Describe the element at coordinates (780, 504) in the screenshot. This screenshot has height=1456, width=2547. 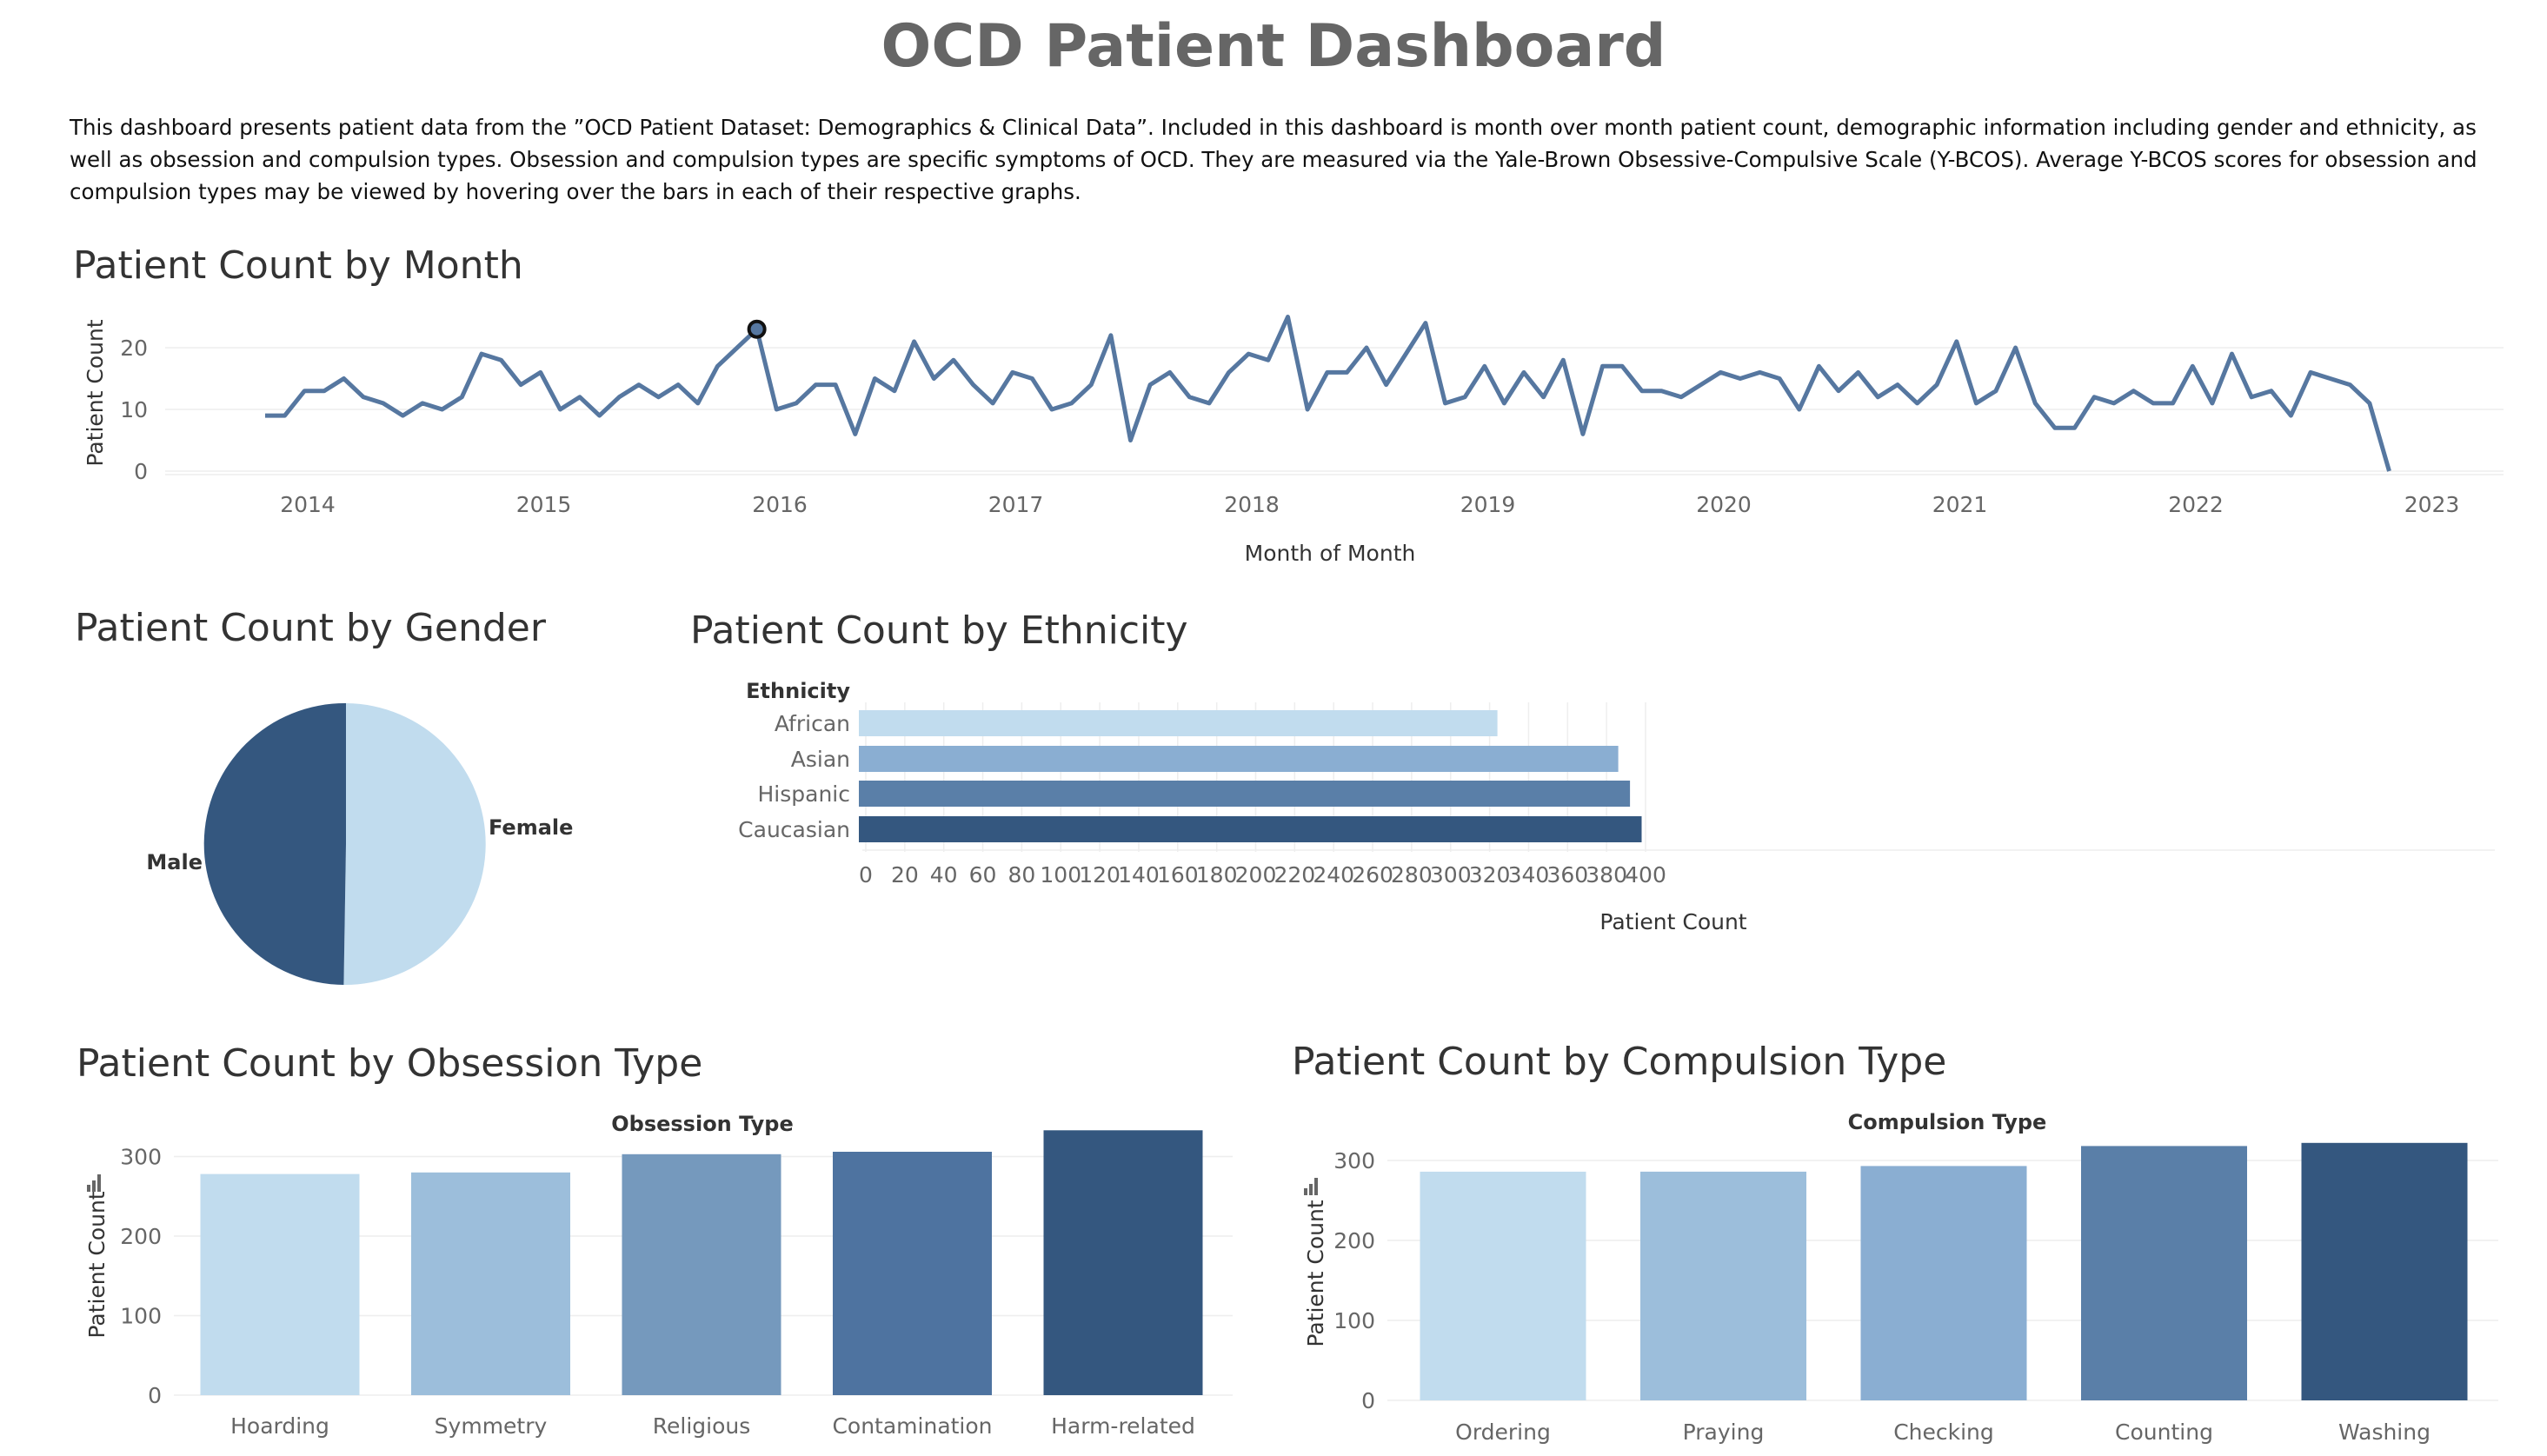
I see `month-x-tick-label: 2016` at that location.